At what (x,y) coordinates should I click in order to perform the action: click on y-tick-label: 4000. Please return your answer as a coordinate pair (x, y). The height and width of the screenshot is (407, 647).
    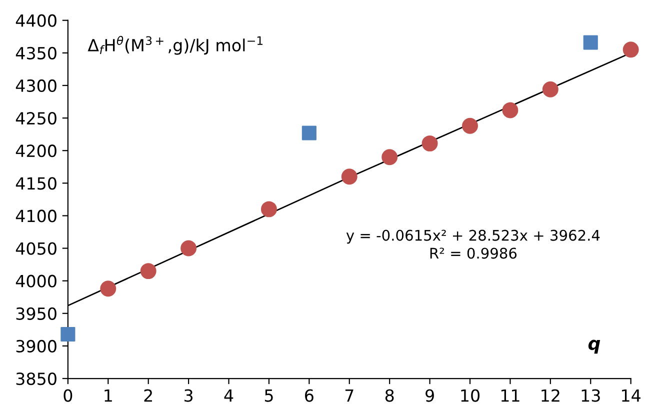
    Looking at the image, I should click on (36, 281).